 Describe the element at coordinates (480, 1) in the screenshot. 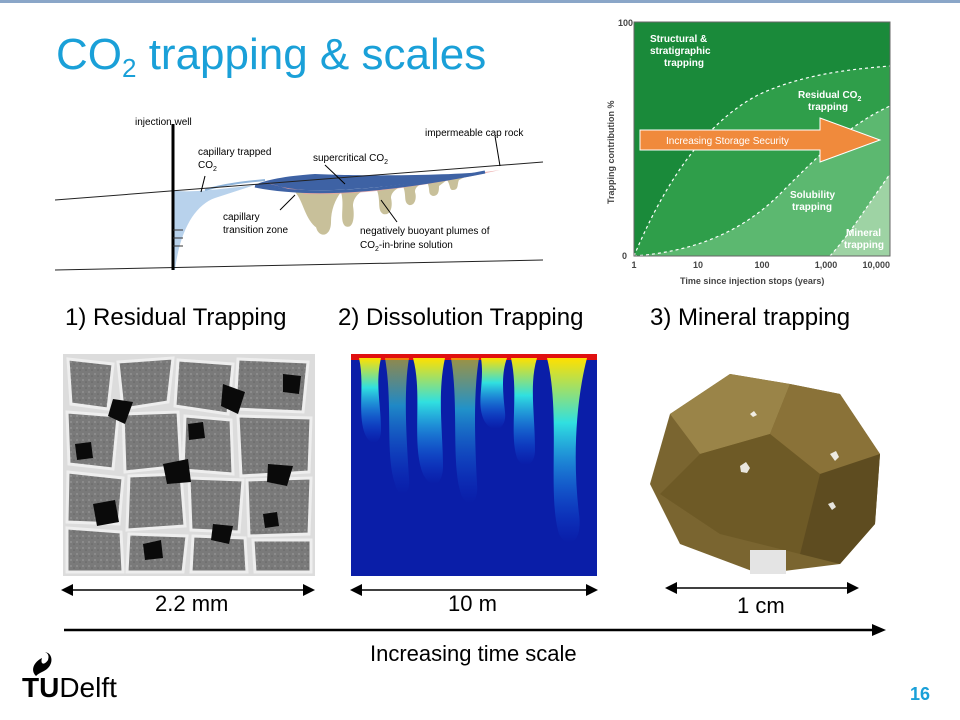

I see `top-border-line` at that location.